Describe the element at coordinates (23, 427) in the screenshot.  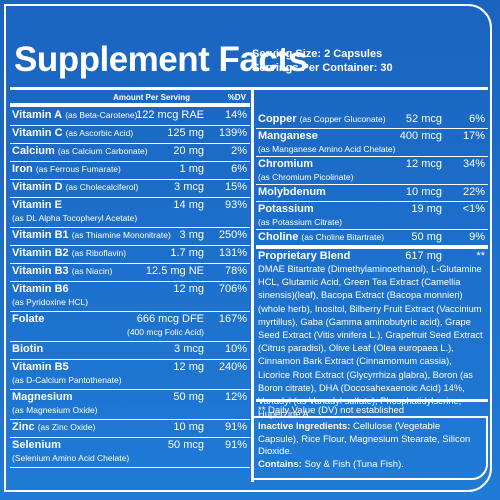
I see `ingredient-name: Zinc` at that location.